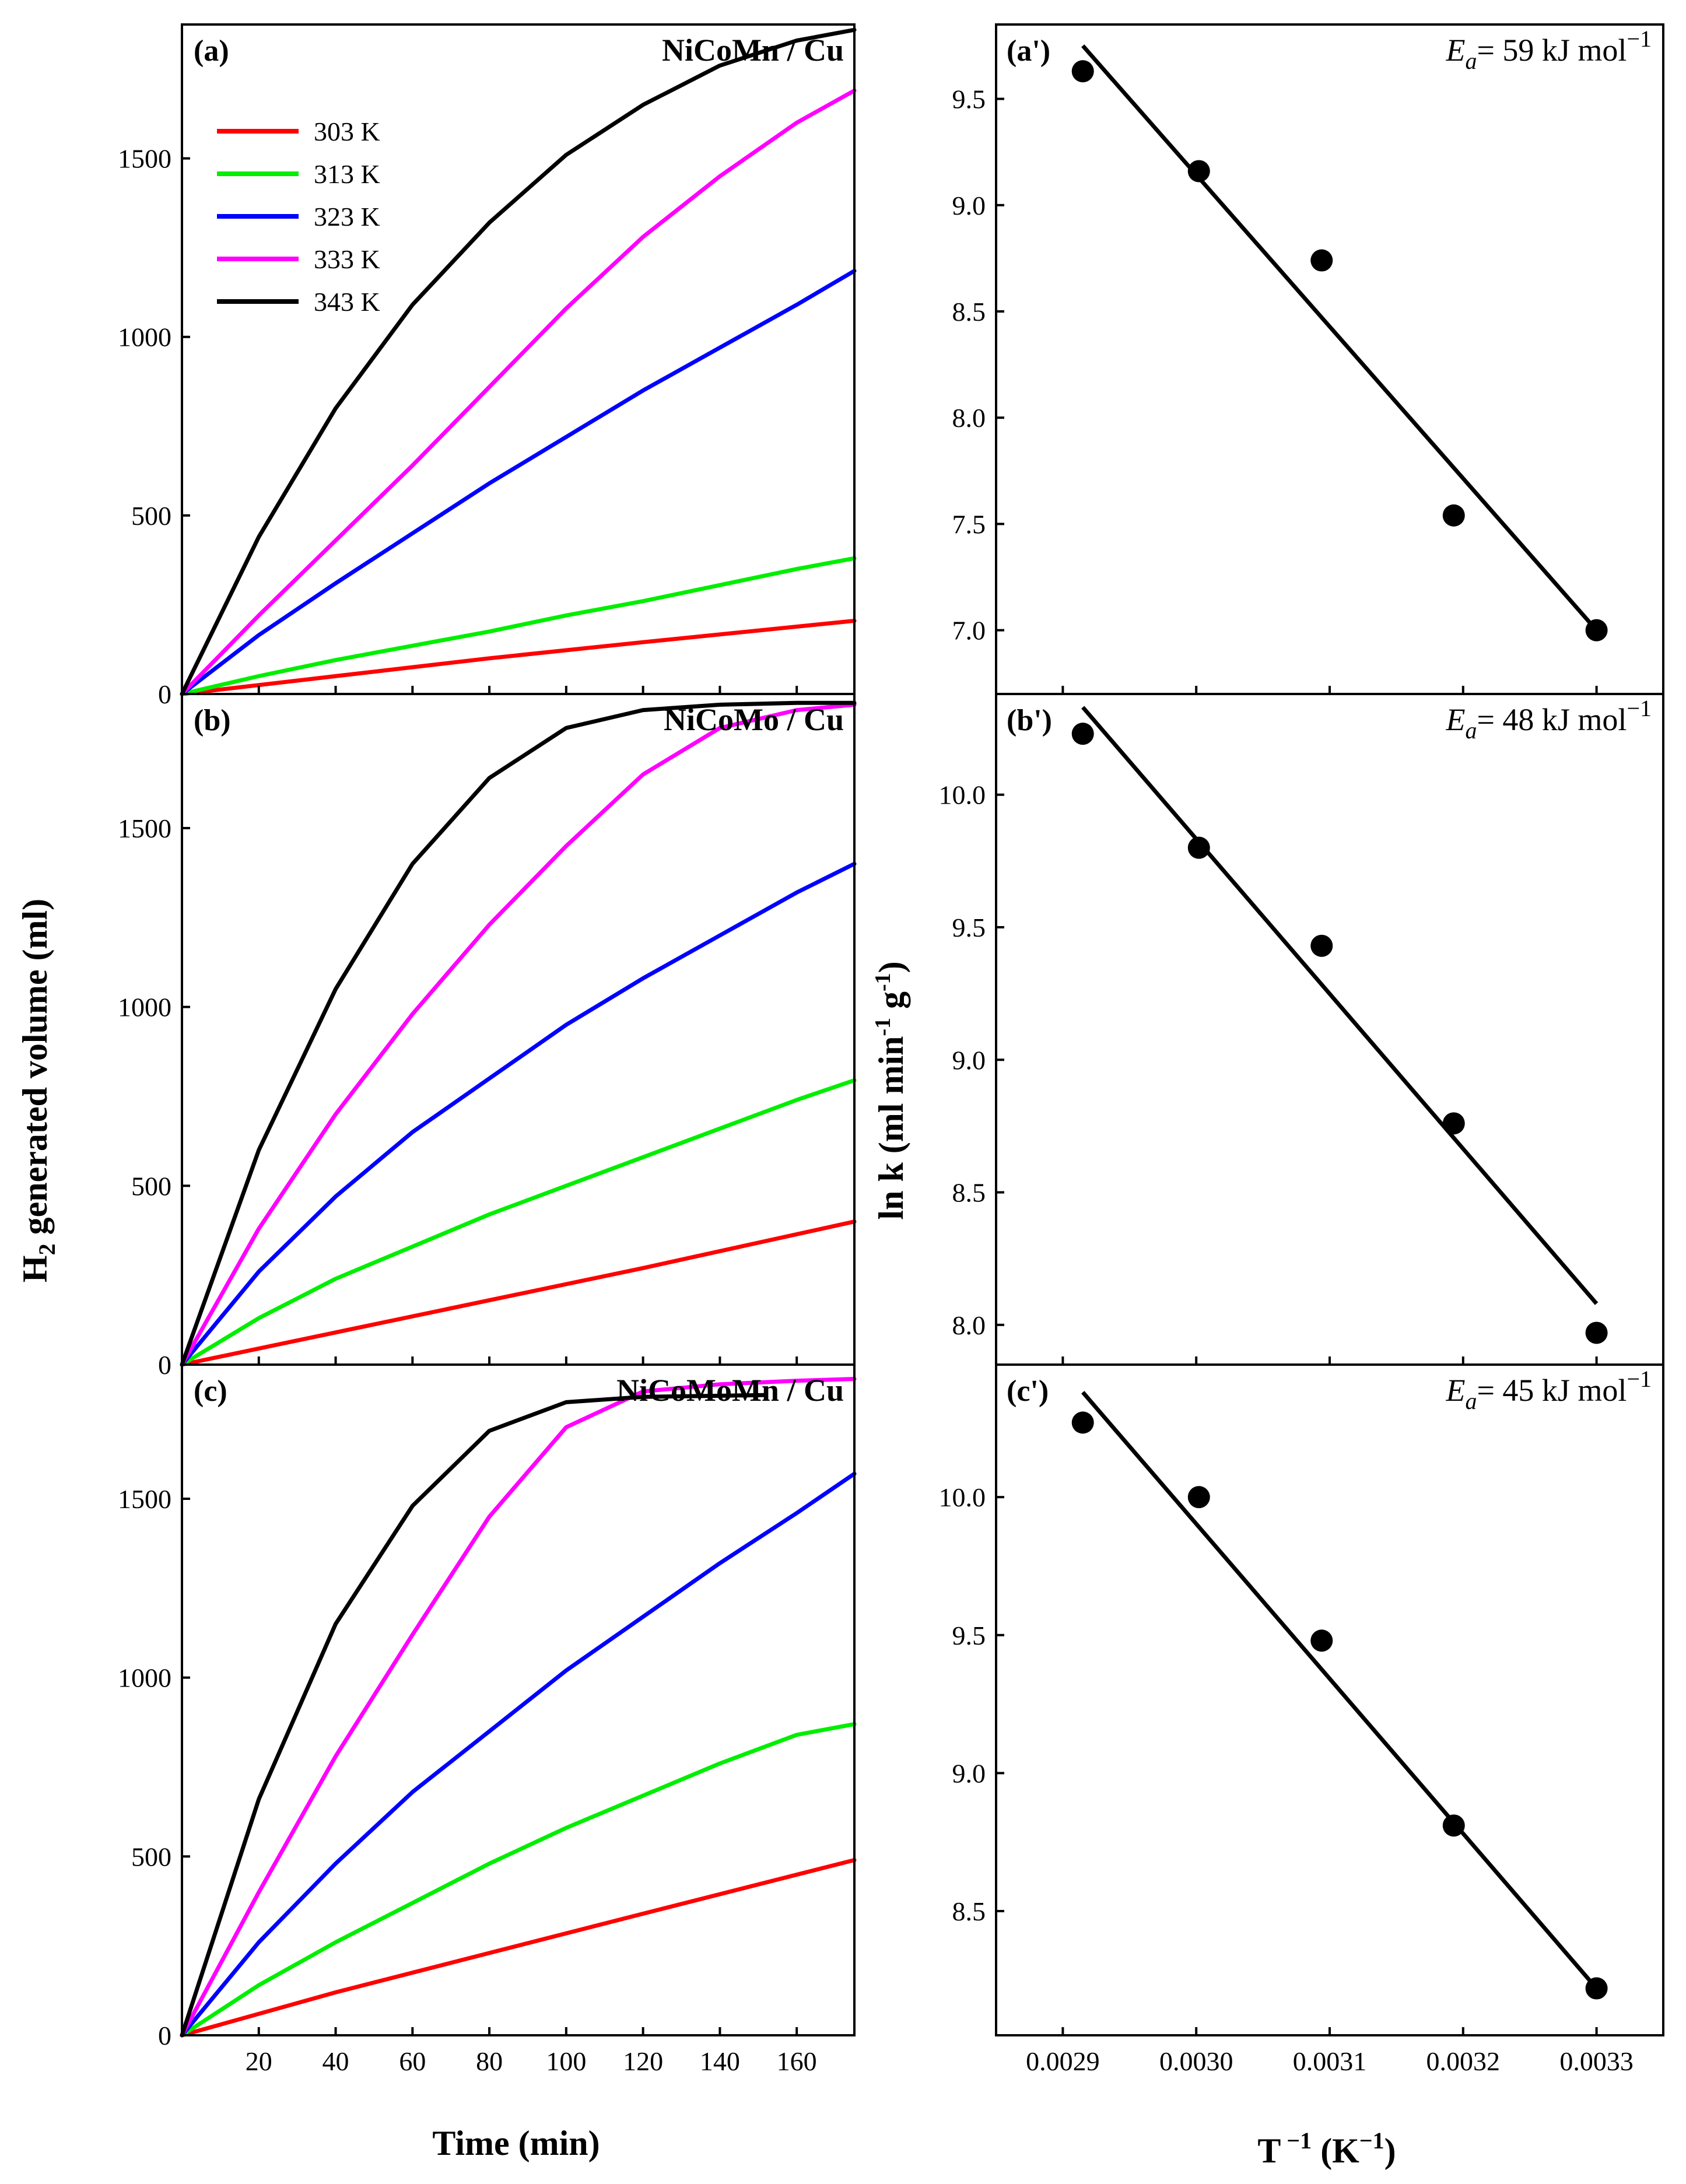 The width and height of the screenshot is (1686, 2184). Describe the element at coordinates (47, 1249) in the screenshot. I see `left-y-axis-title-sub: 2` at that location.